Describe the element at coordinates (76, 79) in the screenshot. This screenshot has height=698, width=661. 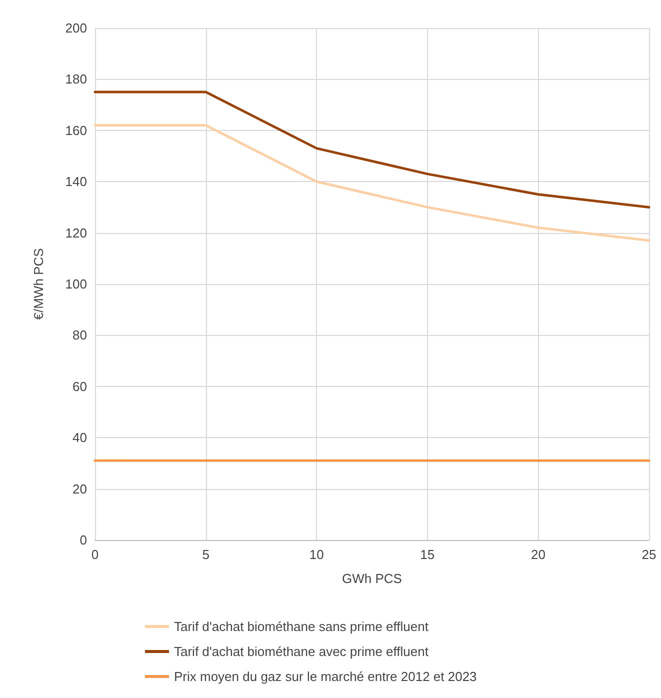
I see `y-tick-label: 180` at that location.